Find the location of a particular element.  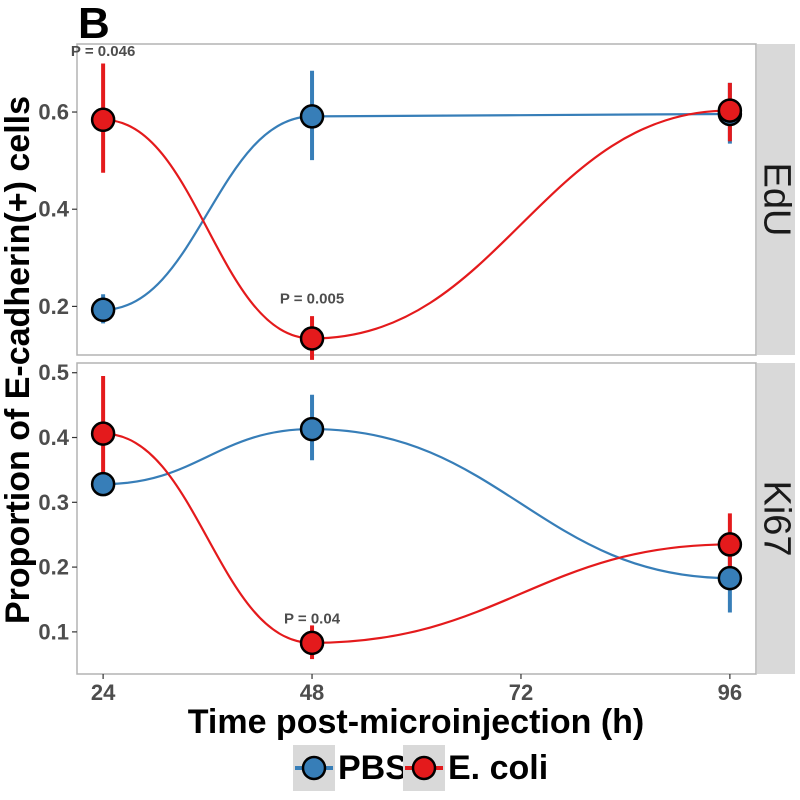

y-axis-title: Proportion of E-cadherin(+) cells is located at coordinates (18, 360).